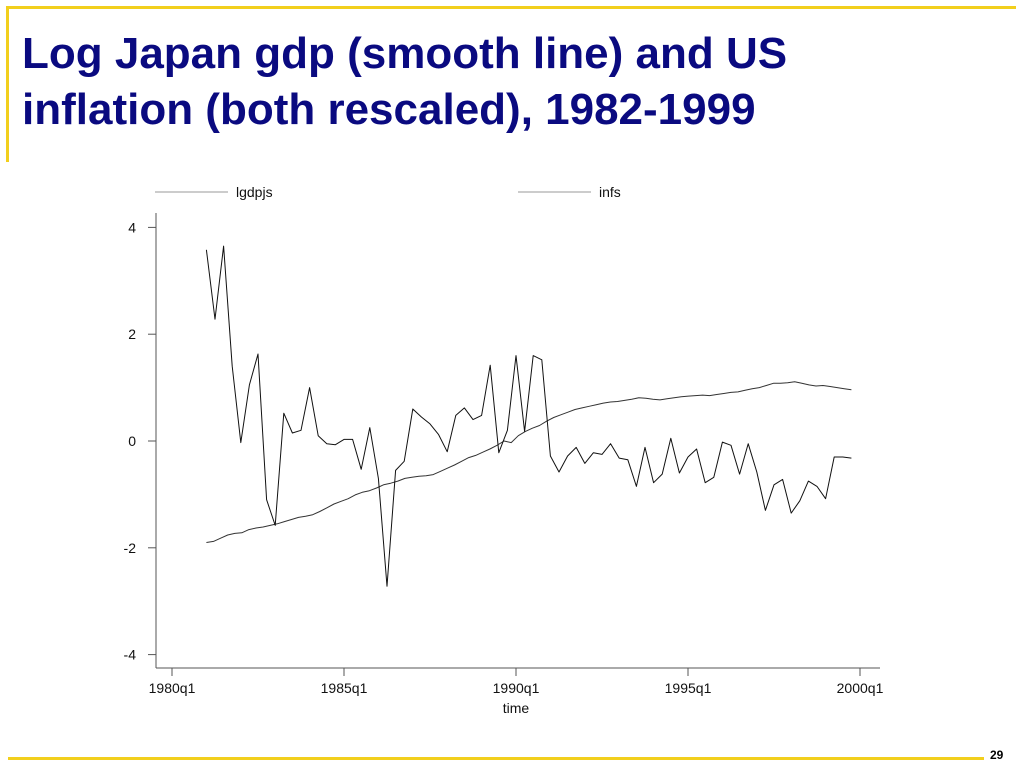 Image resolution: width=1024 pixels, height=768 pixels. I want to click on slide-bottom-rule, so click(496, 758).